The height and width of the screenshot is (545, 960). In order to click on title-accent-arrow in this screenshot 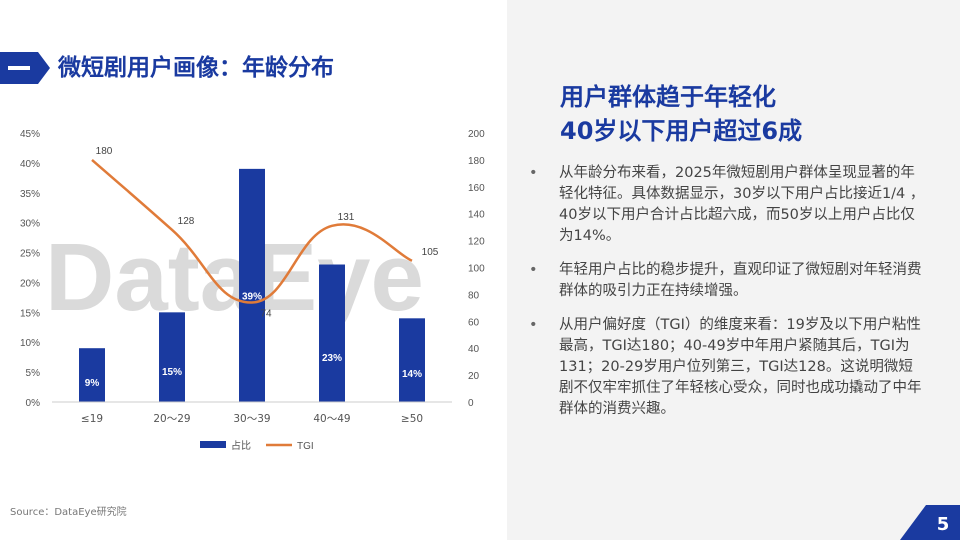, I will do `click(44, 68)`.